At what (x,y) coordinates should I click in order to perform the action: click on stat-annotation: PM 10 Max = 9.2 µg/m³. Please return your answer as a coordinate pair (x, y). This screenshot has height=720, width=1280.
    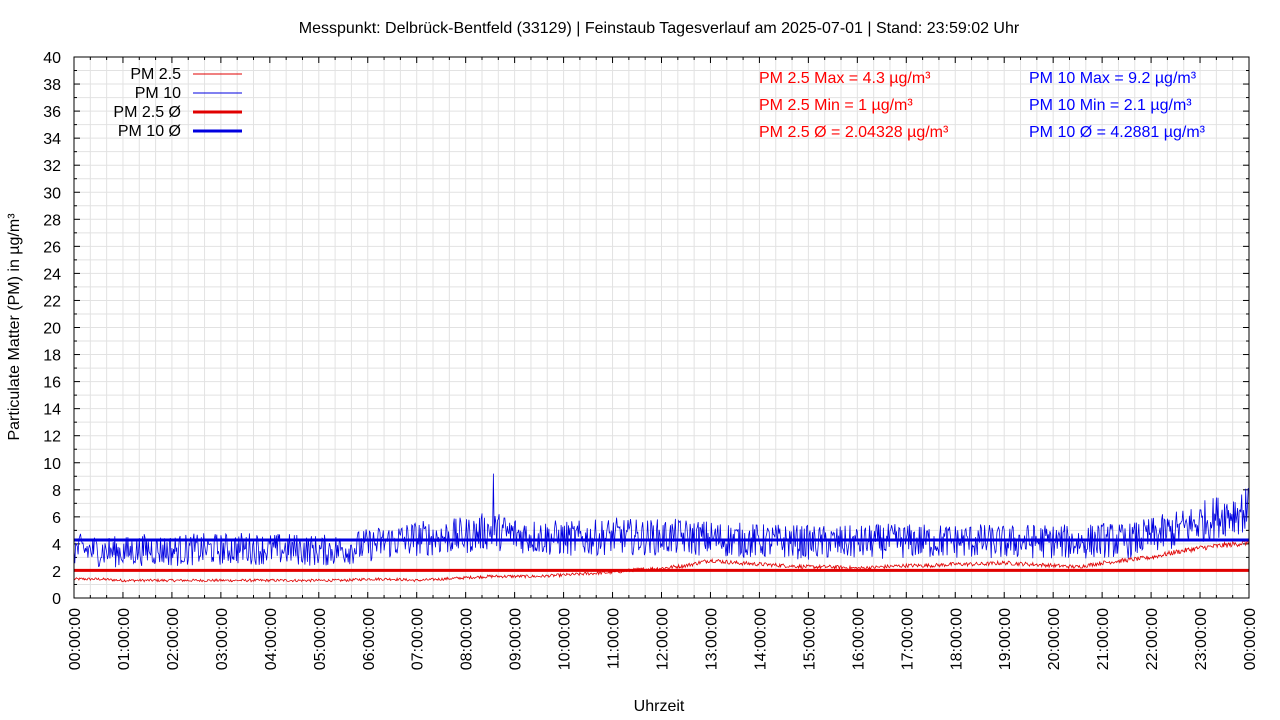
    Looking at the image, I should click on (1113, 78).